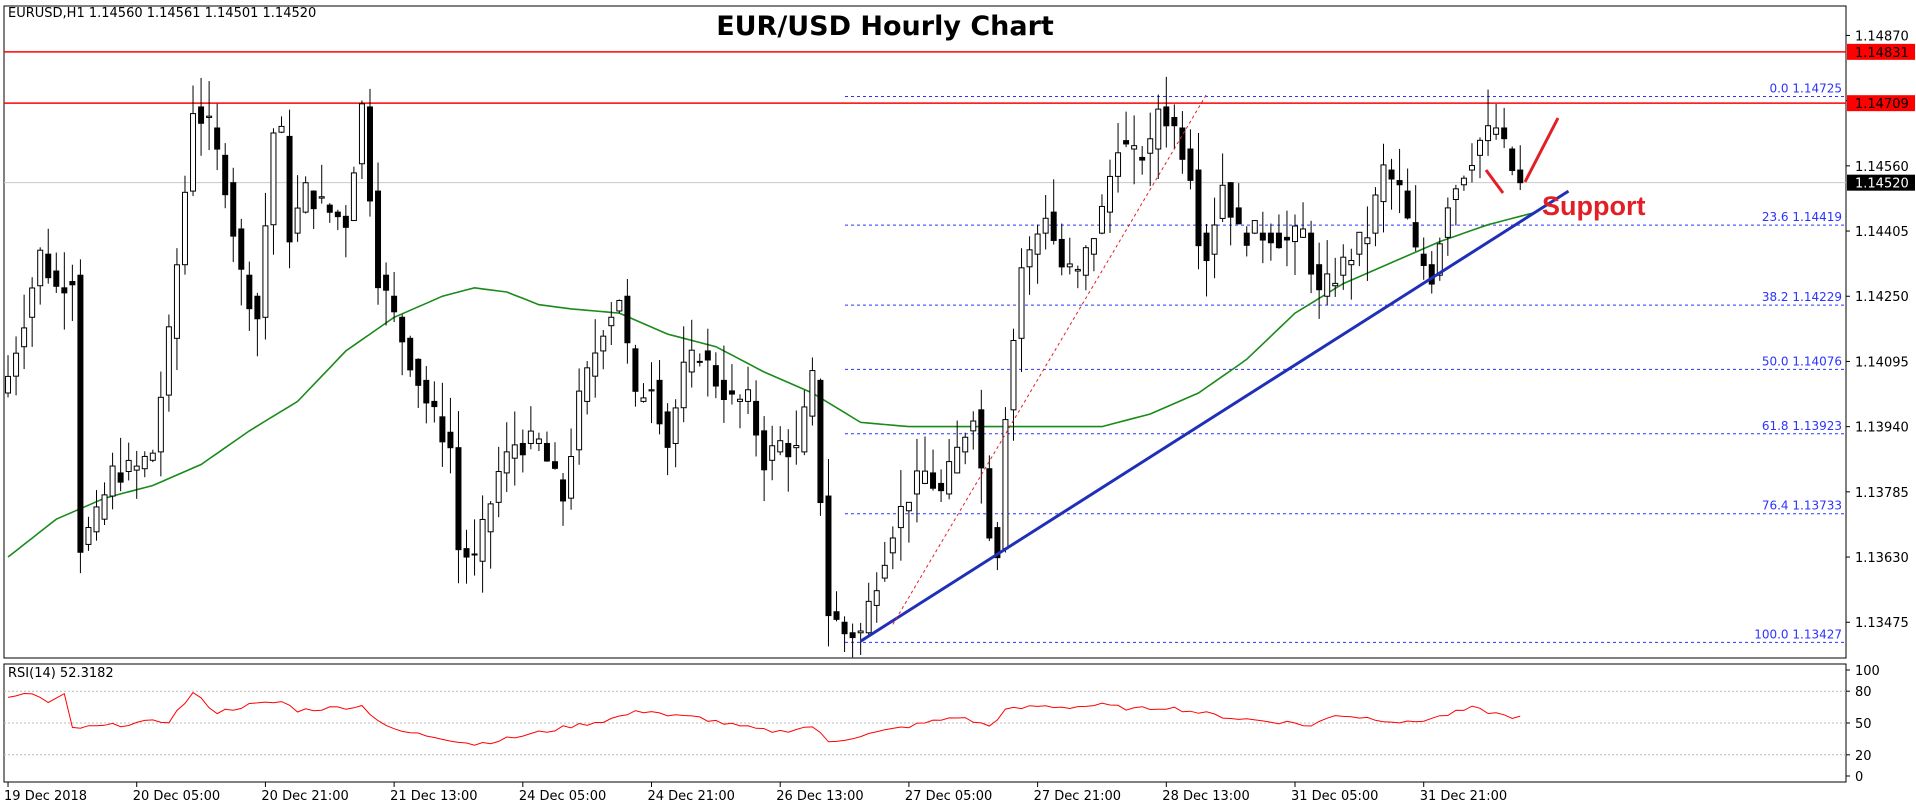  Describe the element at coordinates (1882, 558) in the screenshot. I see `price-tick-label: 1.13630` at that location.